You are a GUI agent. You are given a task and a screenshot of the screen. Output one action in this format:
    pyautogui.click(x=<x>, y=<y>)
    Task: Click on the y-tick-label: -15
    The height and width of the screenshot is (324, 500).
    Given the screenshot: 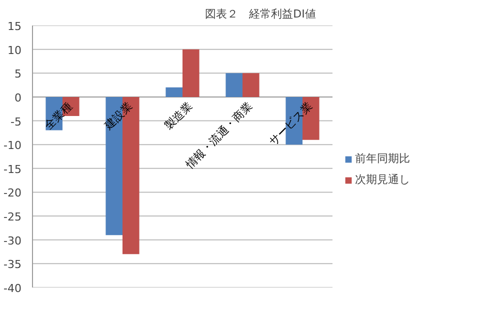 What is the action you would take?
    pyautogui.click(x=13, y=169)
    